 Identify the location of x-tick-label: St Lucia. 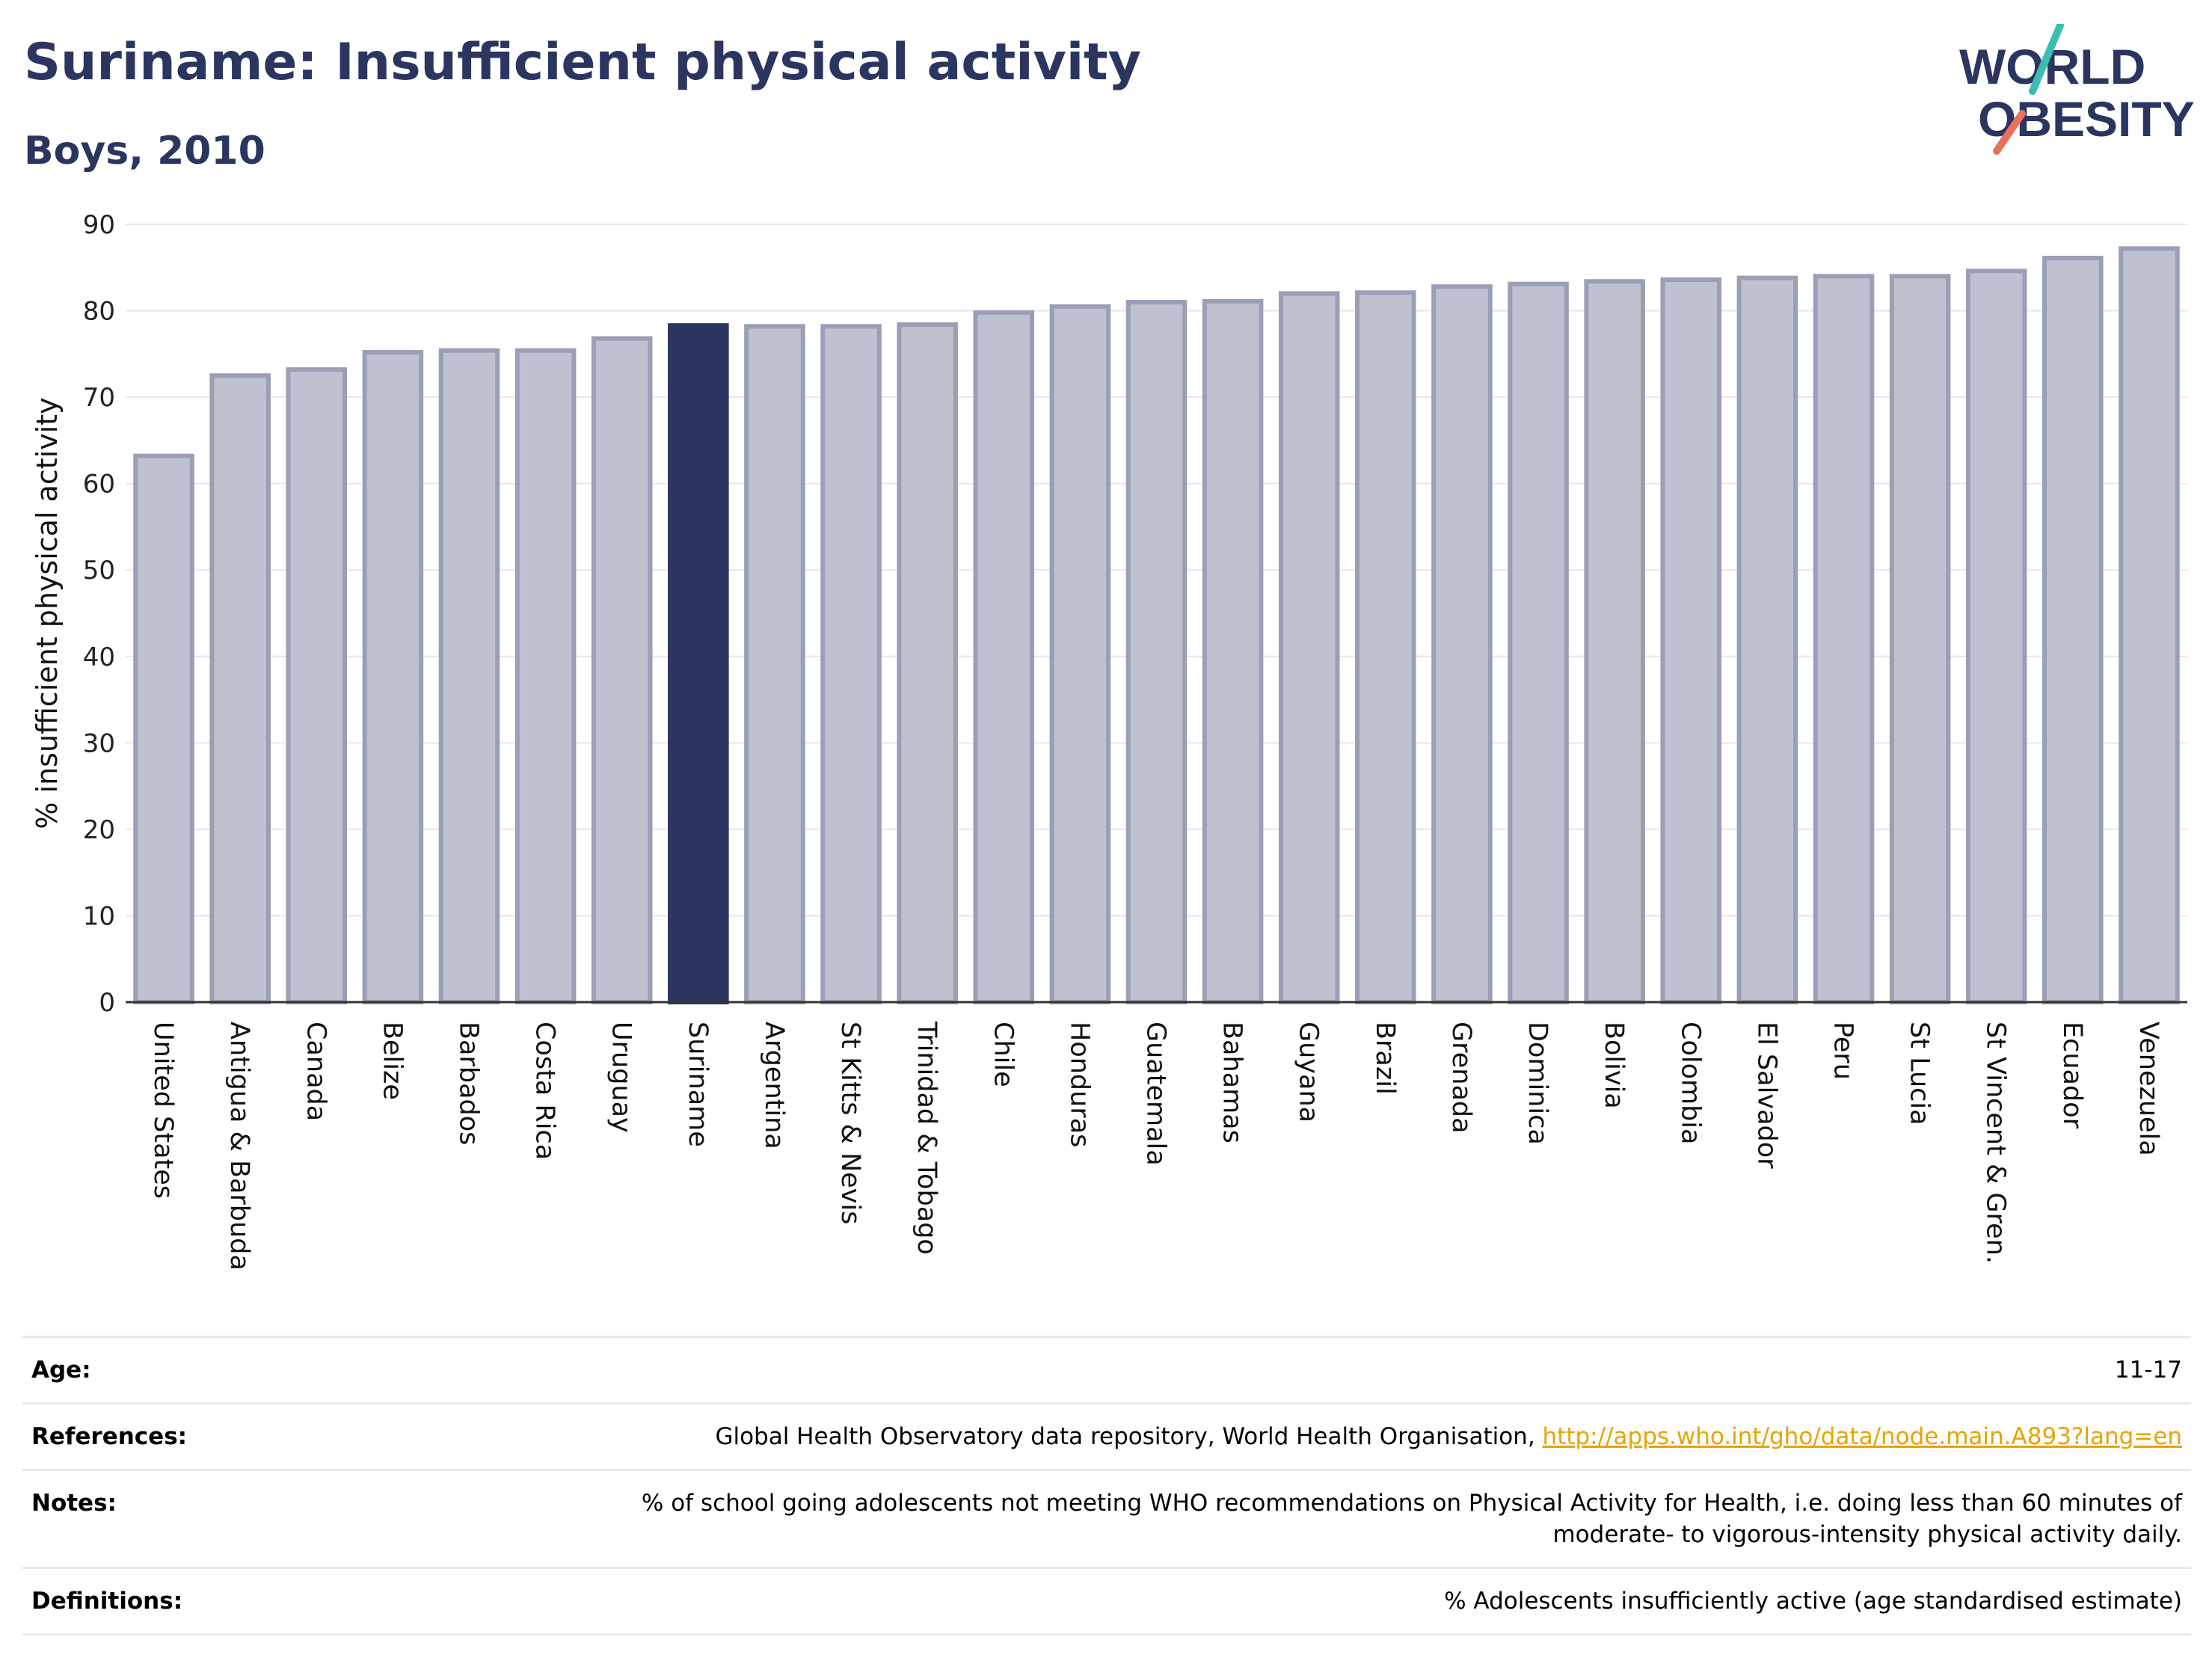
(1920, 1074).